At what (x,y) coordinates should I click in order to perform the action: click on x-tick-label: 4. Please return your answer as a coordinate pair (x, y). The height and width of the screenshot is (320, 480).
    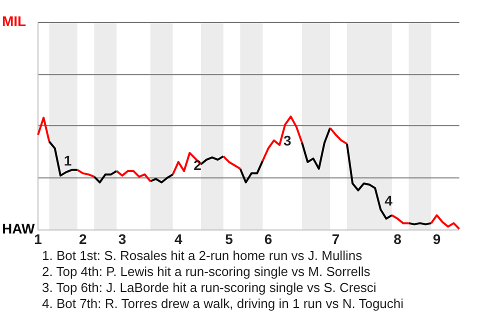
    Looking at the image, I should click on (178, 239).